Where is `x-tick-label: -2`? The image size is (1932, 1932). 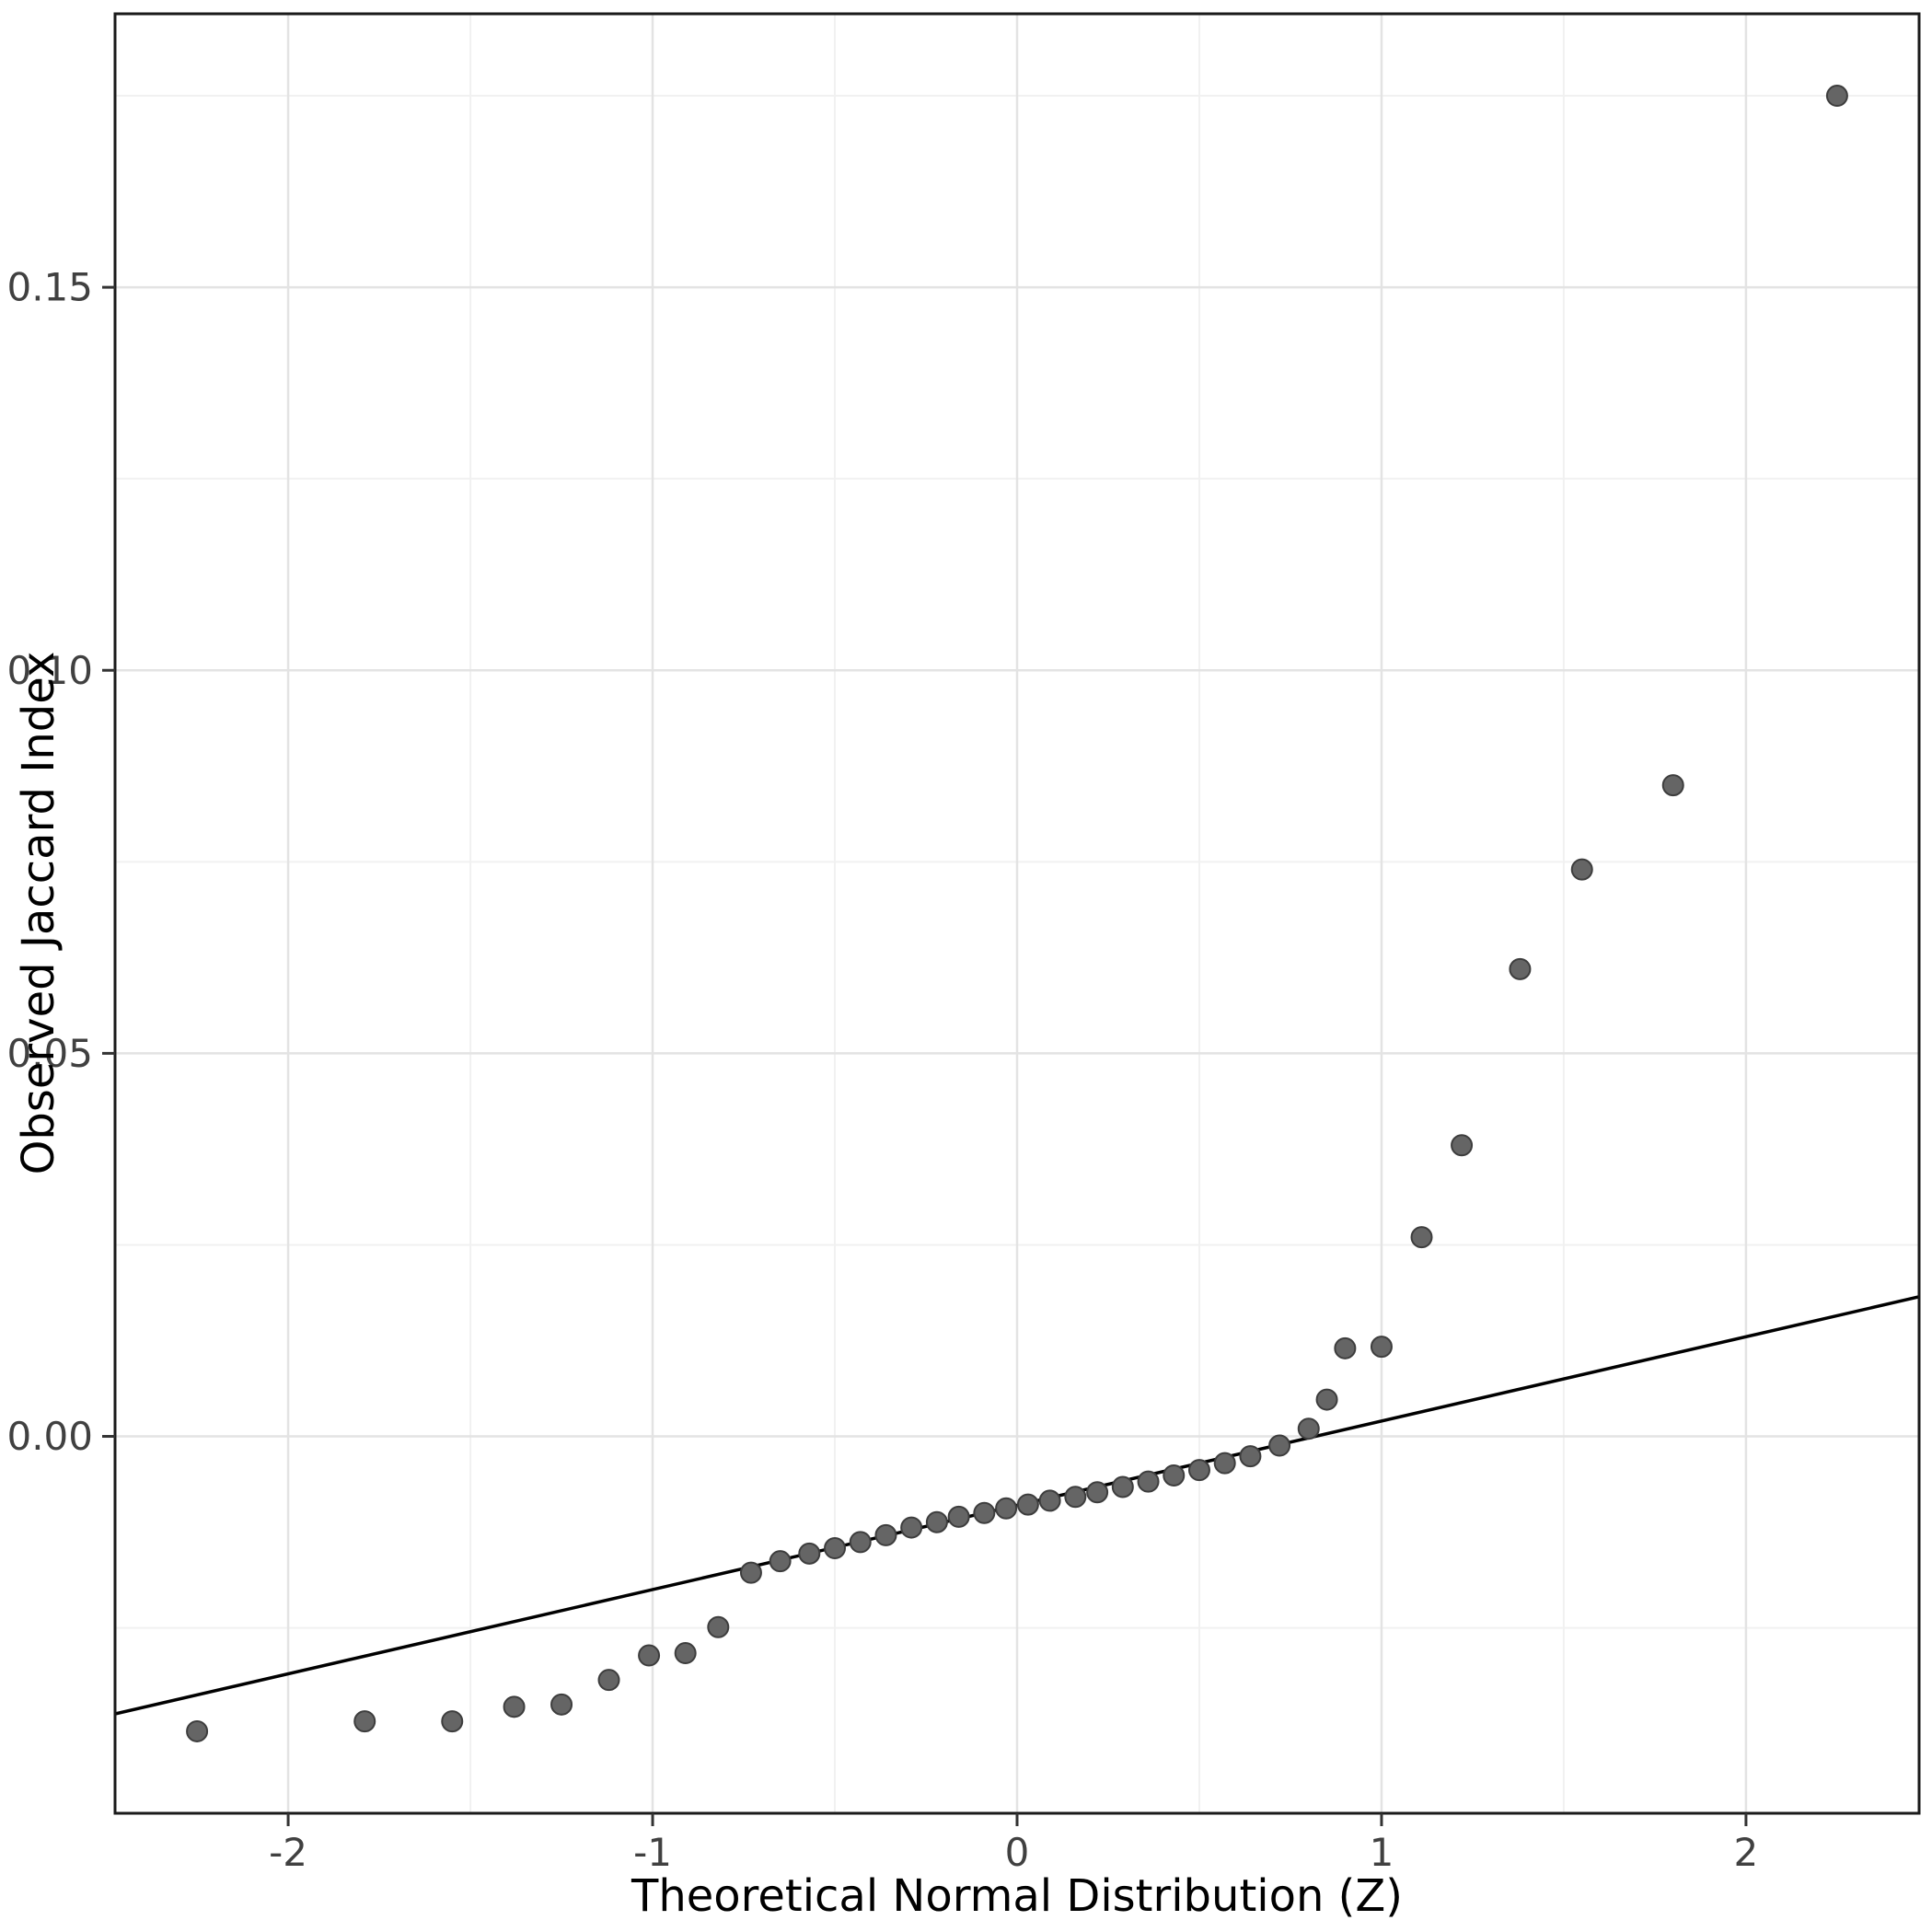 x-tick-label: -2 is located at coordinates (288, 1853).